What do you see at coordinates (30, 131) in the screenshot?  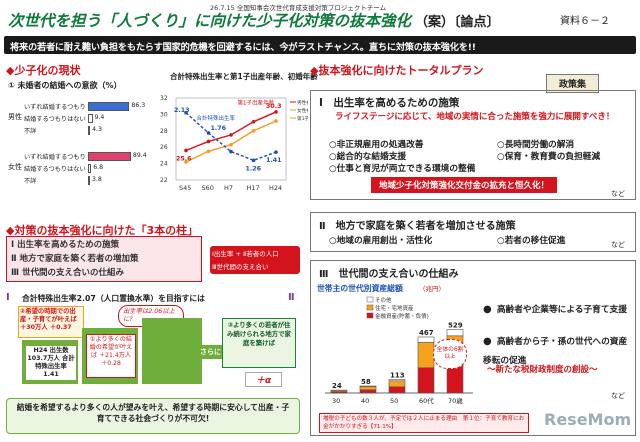 I see `survey-row-label: 不詳` at bounding box center [30, 131].